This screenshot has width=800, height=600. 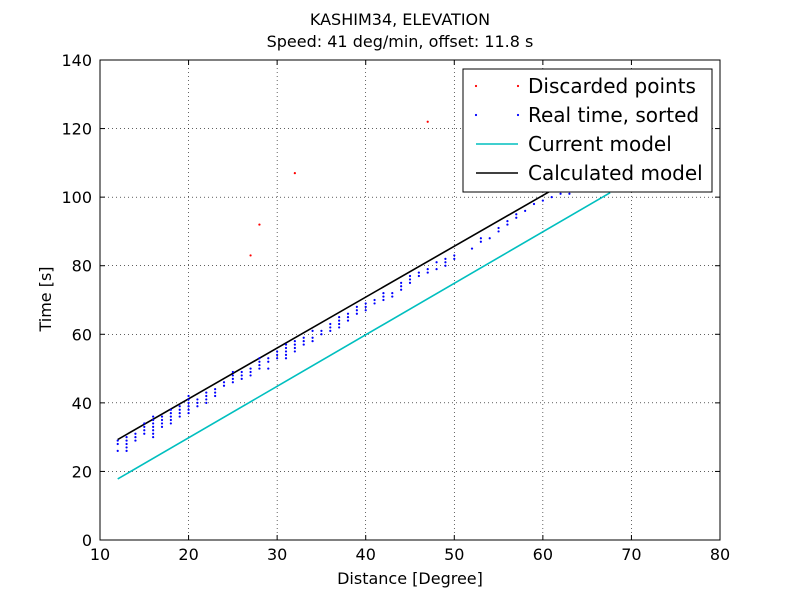 I want to click on y-tick-label: 40, so click(x=82, y=403).